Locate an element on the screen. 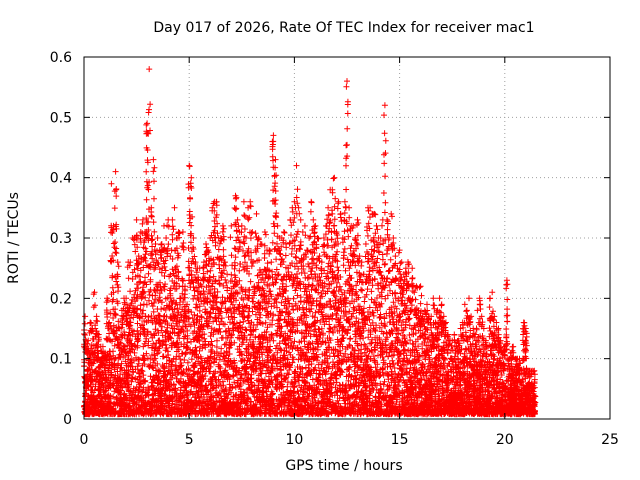  y-tick-label: 0.3 is located at coordinates (61, 239).